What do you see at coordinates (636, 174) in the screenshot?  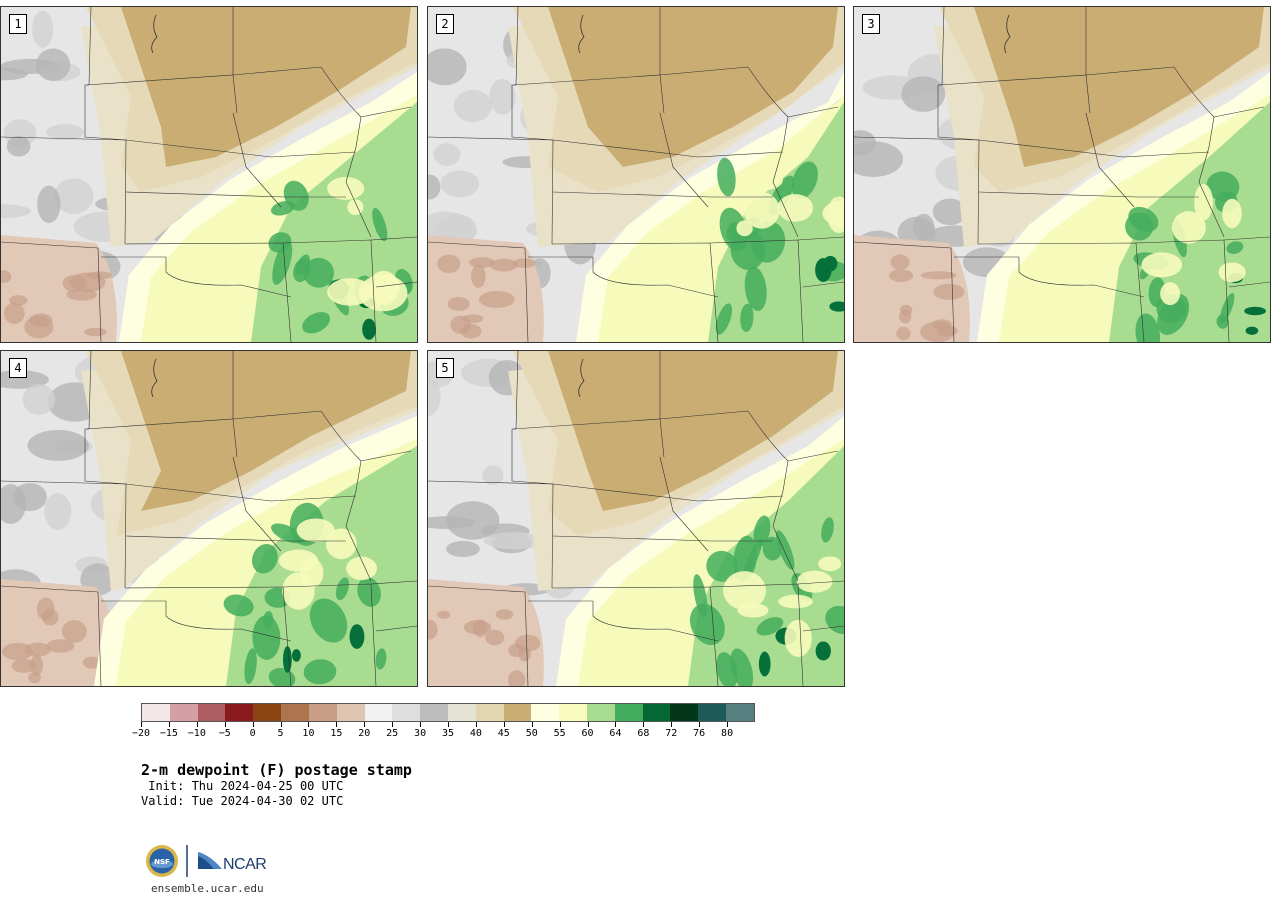 I see `dewpoint-map` at bounding box center [636, 174].